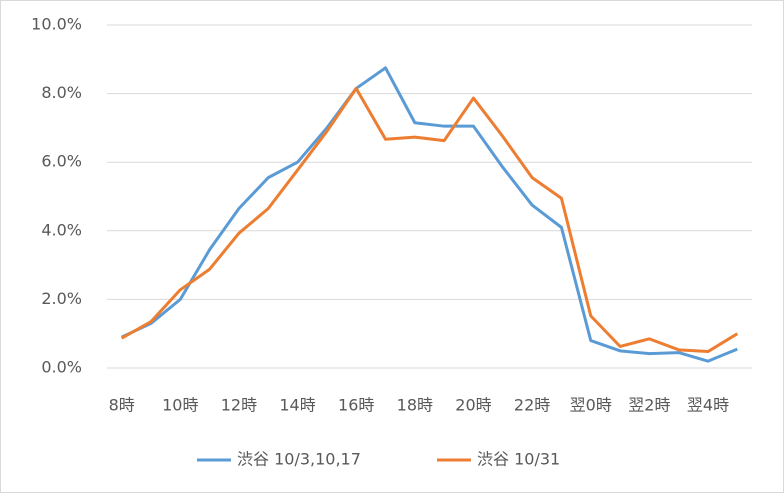  What do you see at coordinates (473, 405) in the screenshot?
I see `x-tick-label: 20時` at bounding box center [473, 405].